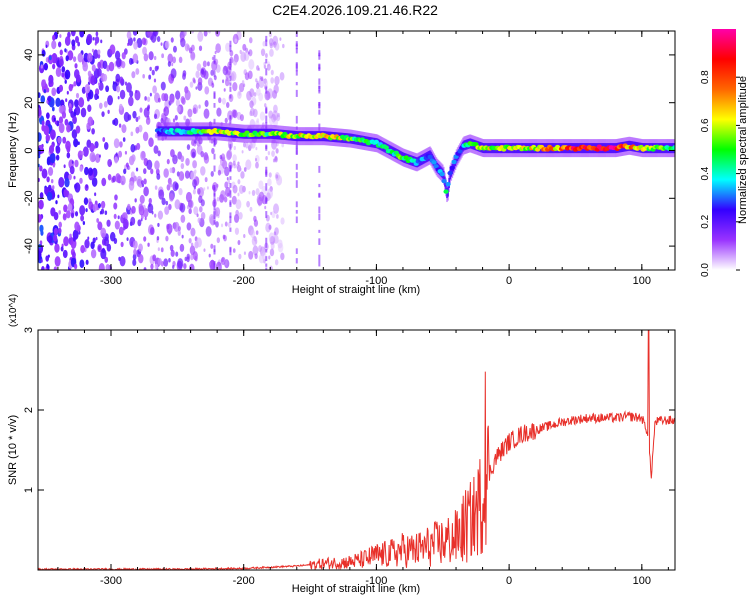  I want to click on y-tick-label: 40, so click(29, 55).